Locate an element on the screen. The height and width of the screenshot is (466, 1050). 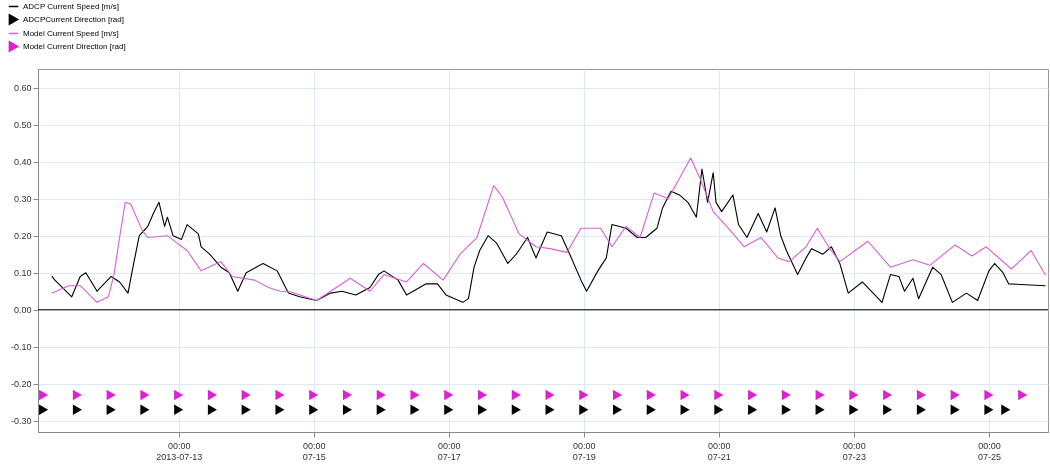
legend-label: Model Current Speed [m/s] is located at coordinates (71, 33).